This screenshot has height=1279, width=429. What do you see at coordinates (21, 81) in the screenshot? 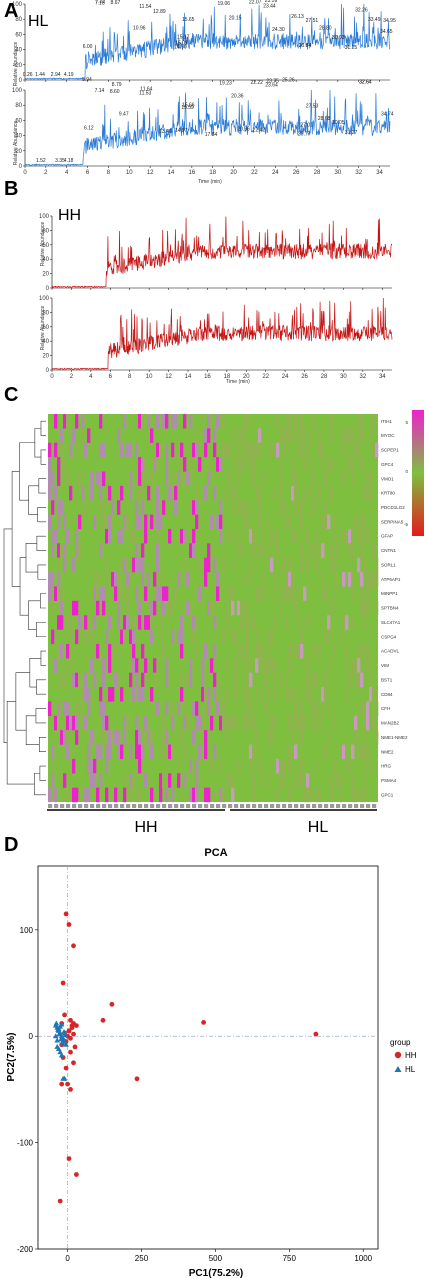
I see `panel-a-top-ytick-label: 0` at bounding box center [21, 81].